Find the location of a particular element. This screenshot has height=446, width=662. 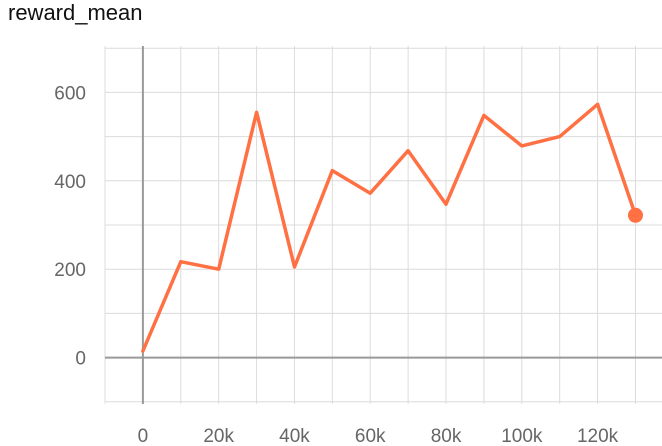

y-tick-label: 0 is located at coordinates (80, 359).